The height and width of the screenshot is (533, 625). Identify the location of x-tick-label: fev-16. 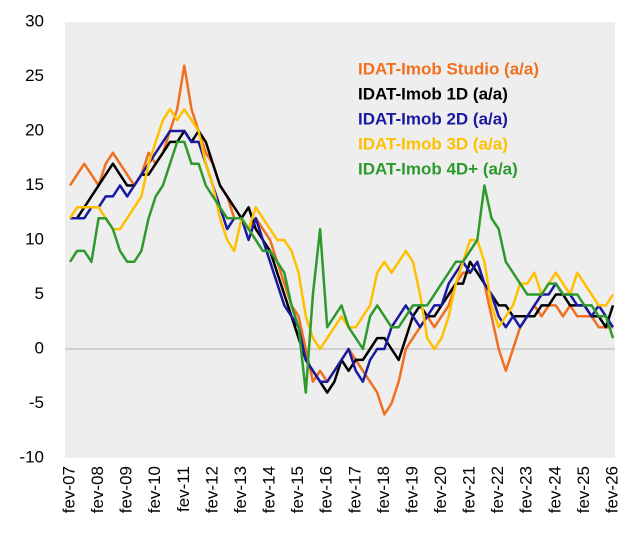
(326, 489).